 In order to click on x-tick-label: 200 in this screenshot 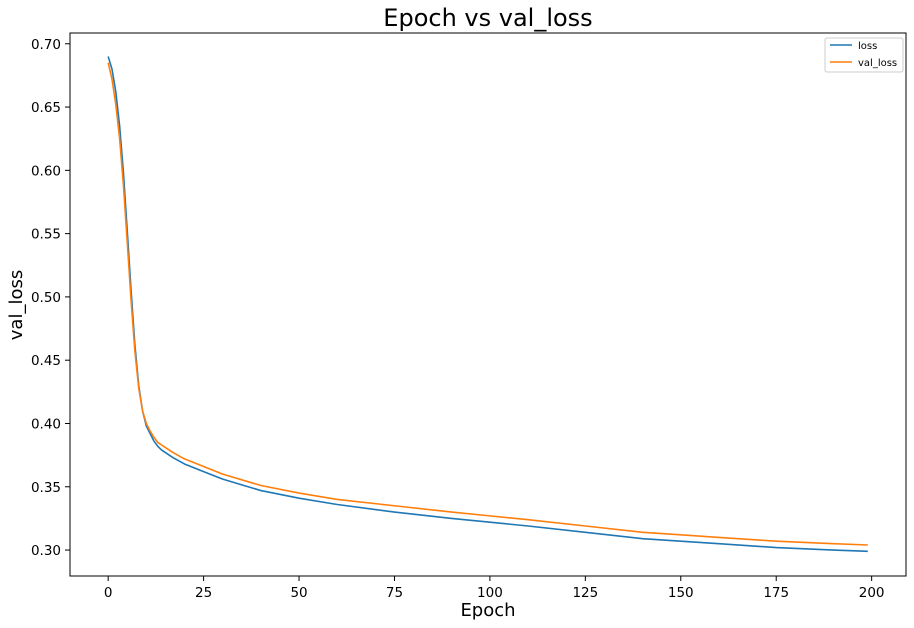, I will do `click(872, 593)`.